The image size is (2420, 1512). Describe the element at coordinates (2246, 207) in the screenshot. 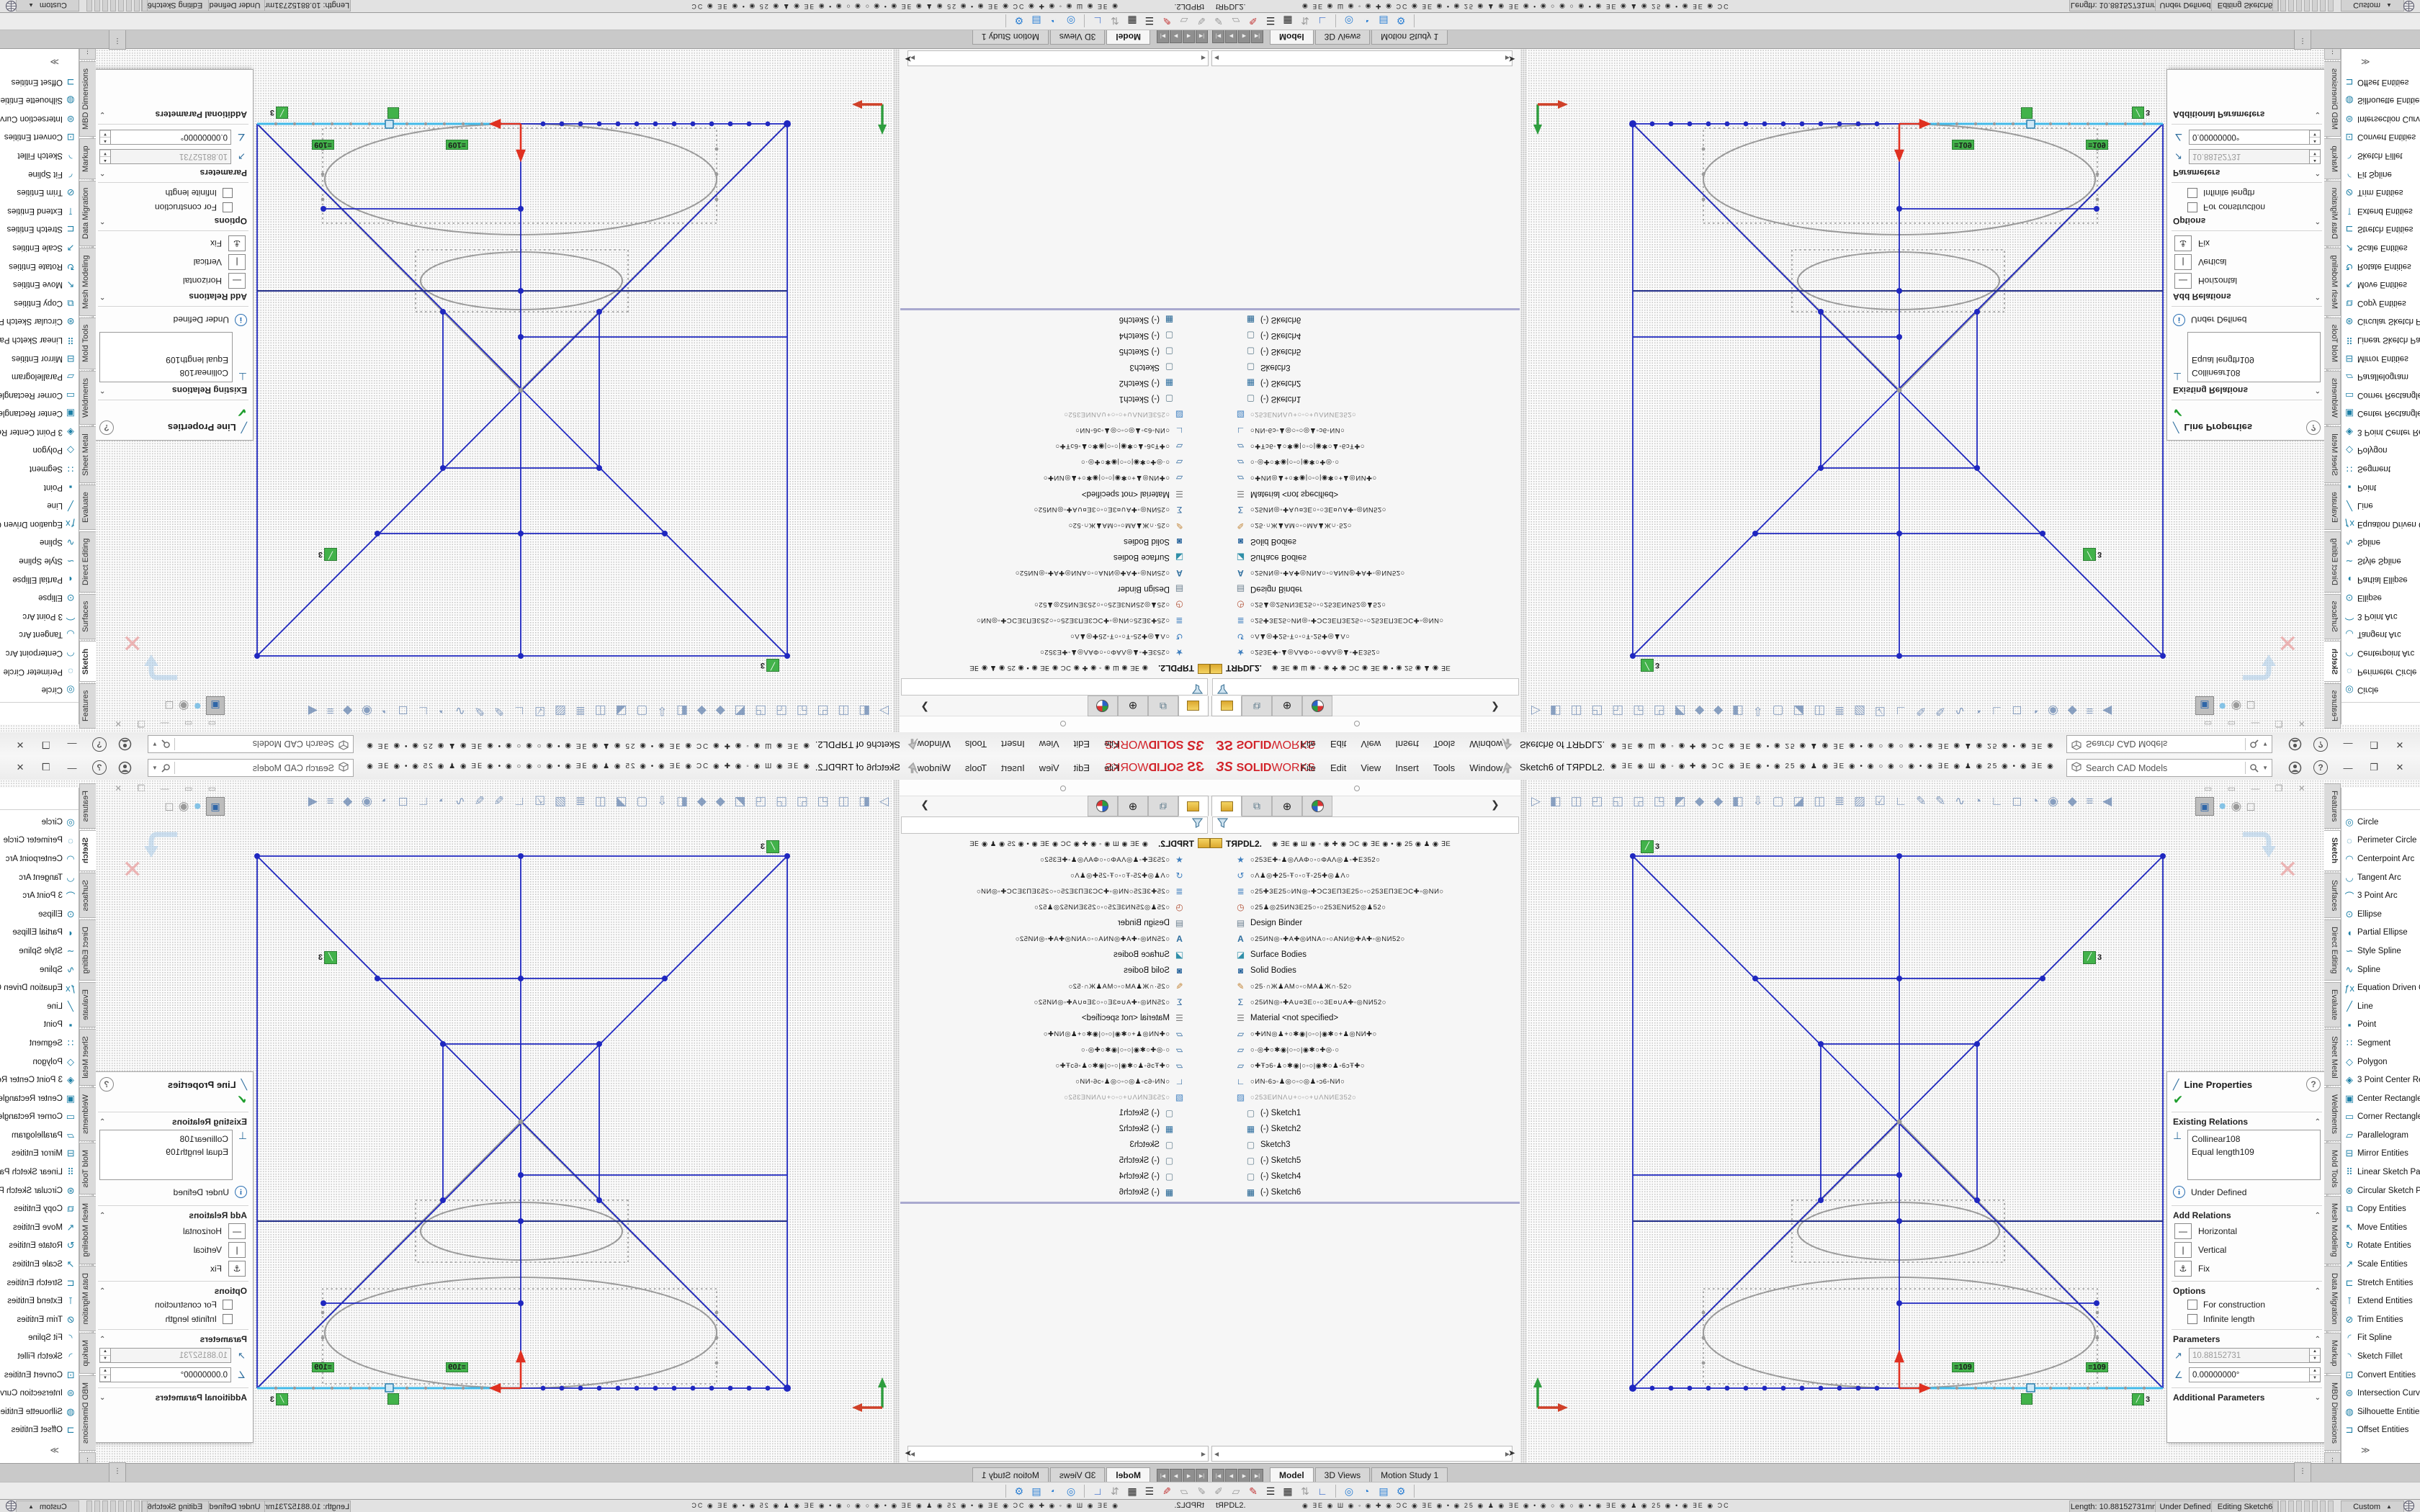

I see `option-for-construction: For construction` at that location.